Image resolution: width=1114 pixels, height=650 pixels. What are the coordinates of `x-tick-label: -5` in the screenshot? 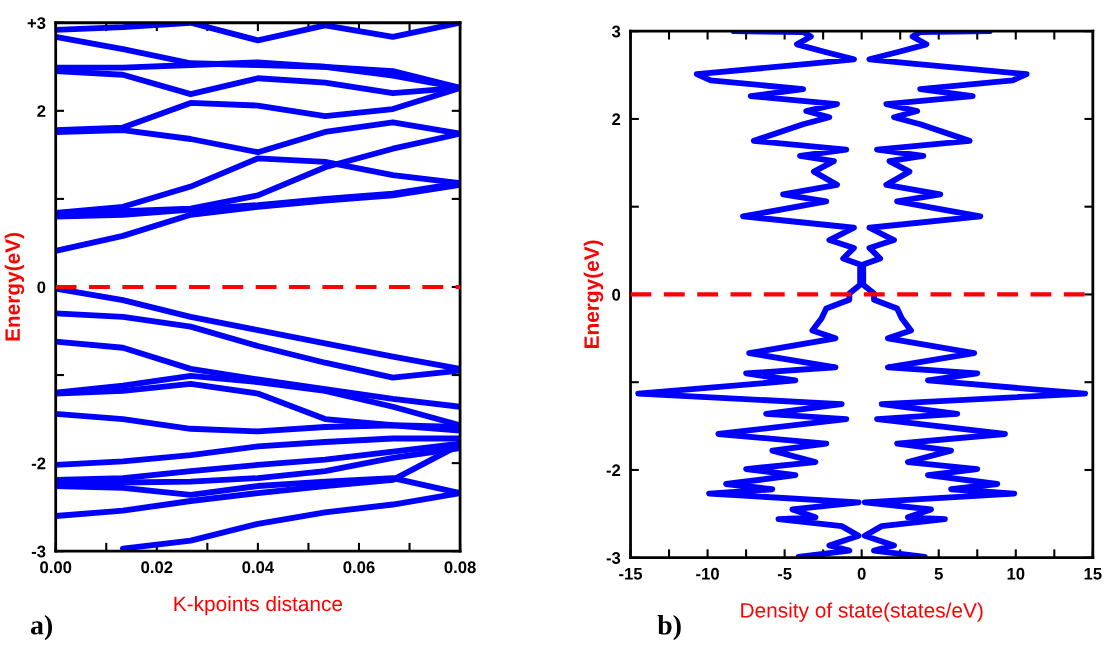 It's located at (784, 574).